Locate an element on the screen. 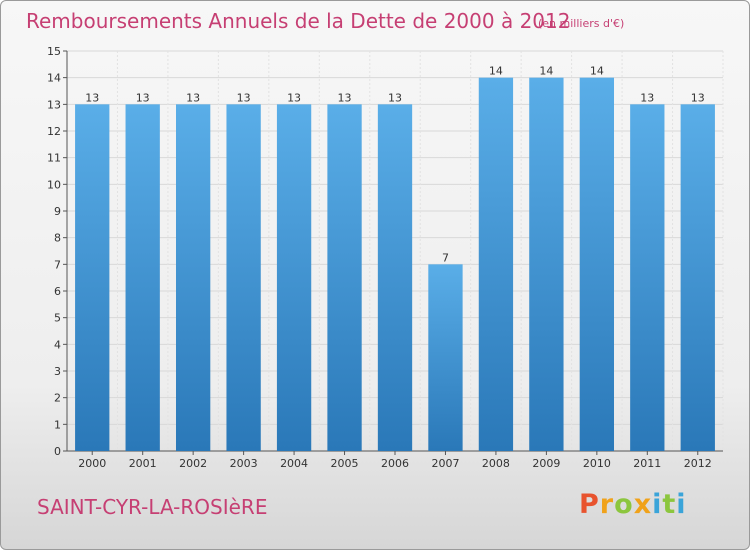  x-tick-label: 2006 is located at coordinates (395, 463).